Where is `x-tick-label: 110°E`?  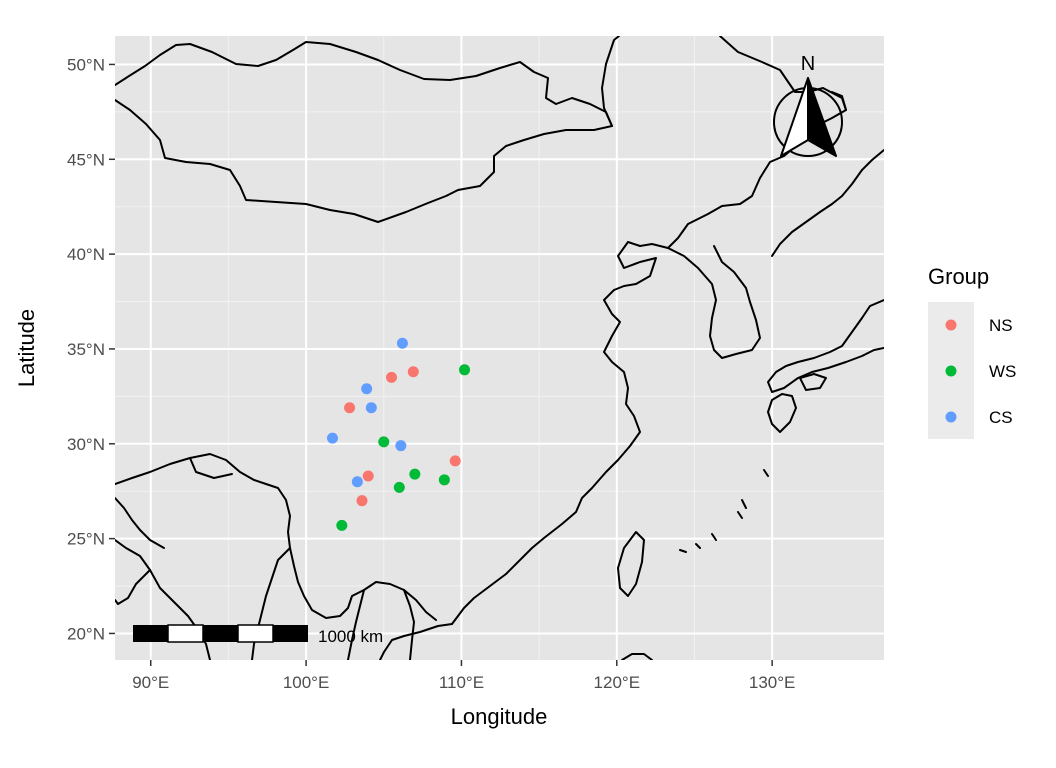
x-tick-label: 110°E is located at coordinates (461, 682).